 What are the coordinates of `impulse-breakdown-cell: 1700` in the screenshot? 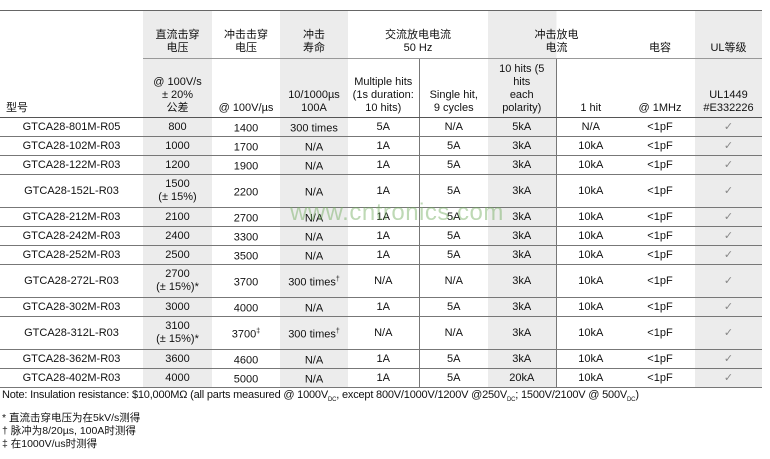 It's located at (246, 146).